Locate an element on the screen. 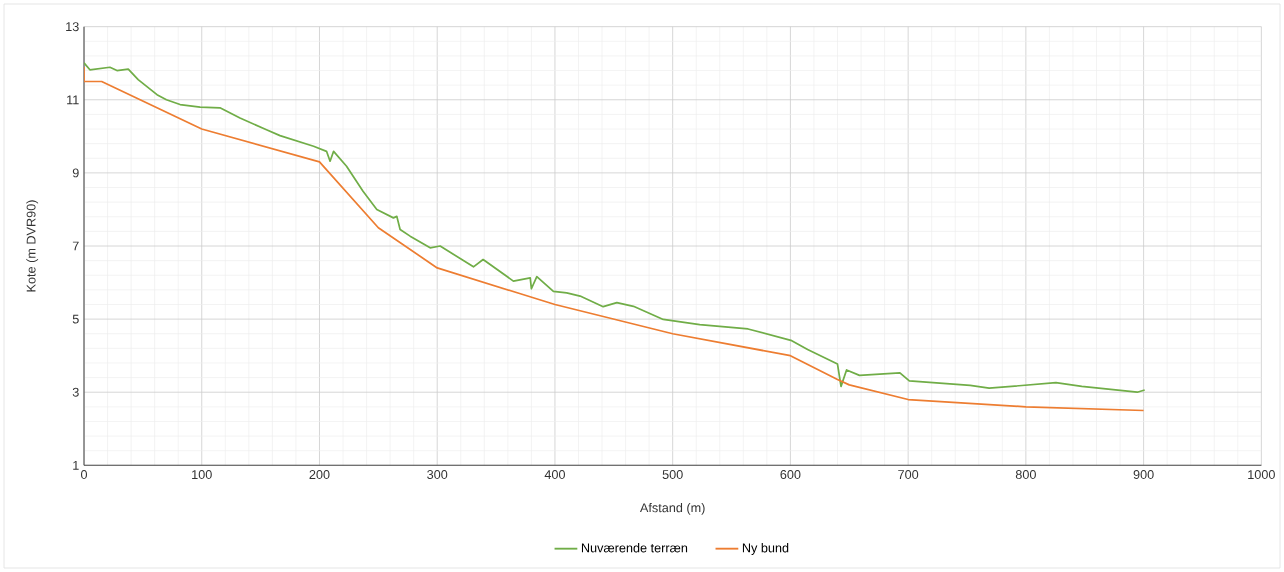  legend-label: Ny bund is located at coordinates (765, 549).